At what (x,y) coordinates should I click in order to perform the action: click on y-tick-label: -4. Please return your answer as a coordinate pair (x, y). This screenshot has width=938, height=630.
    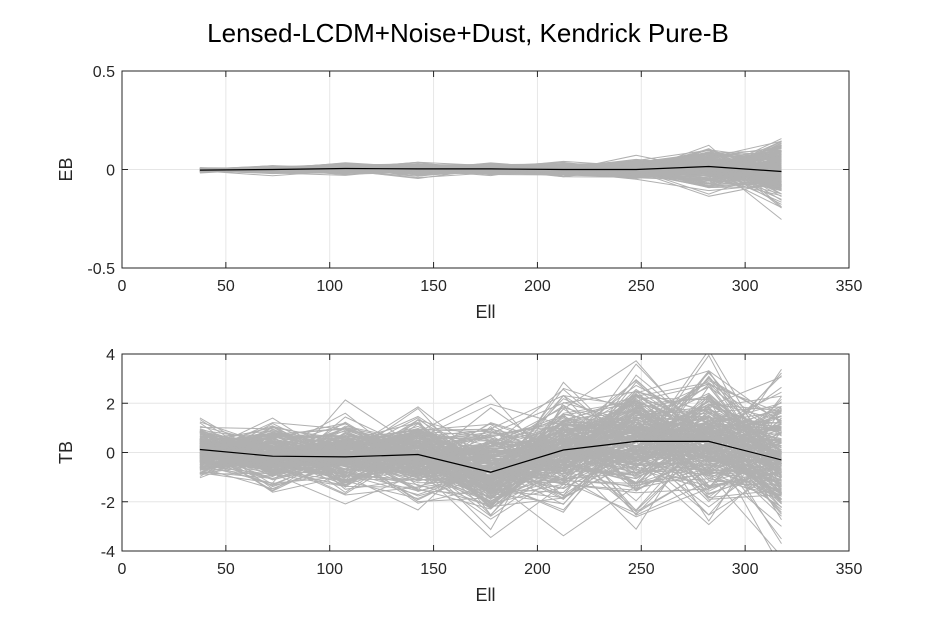
    Looking at the image, I should click on (108, 552).